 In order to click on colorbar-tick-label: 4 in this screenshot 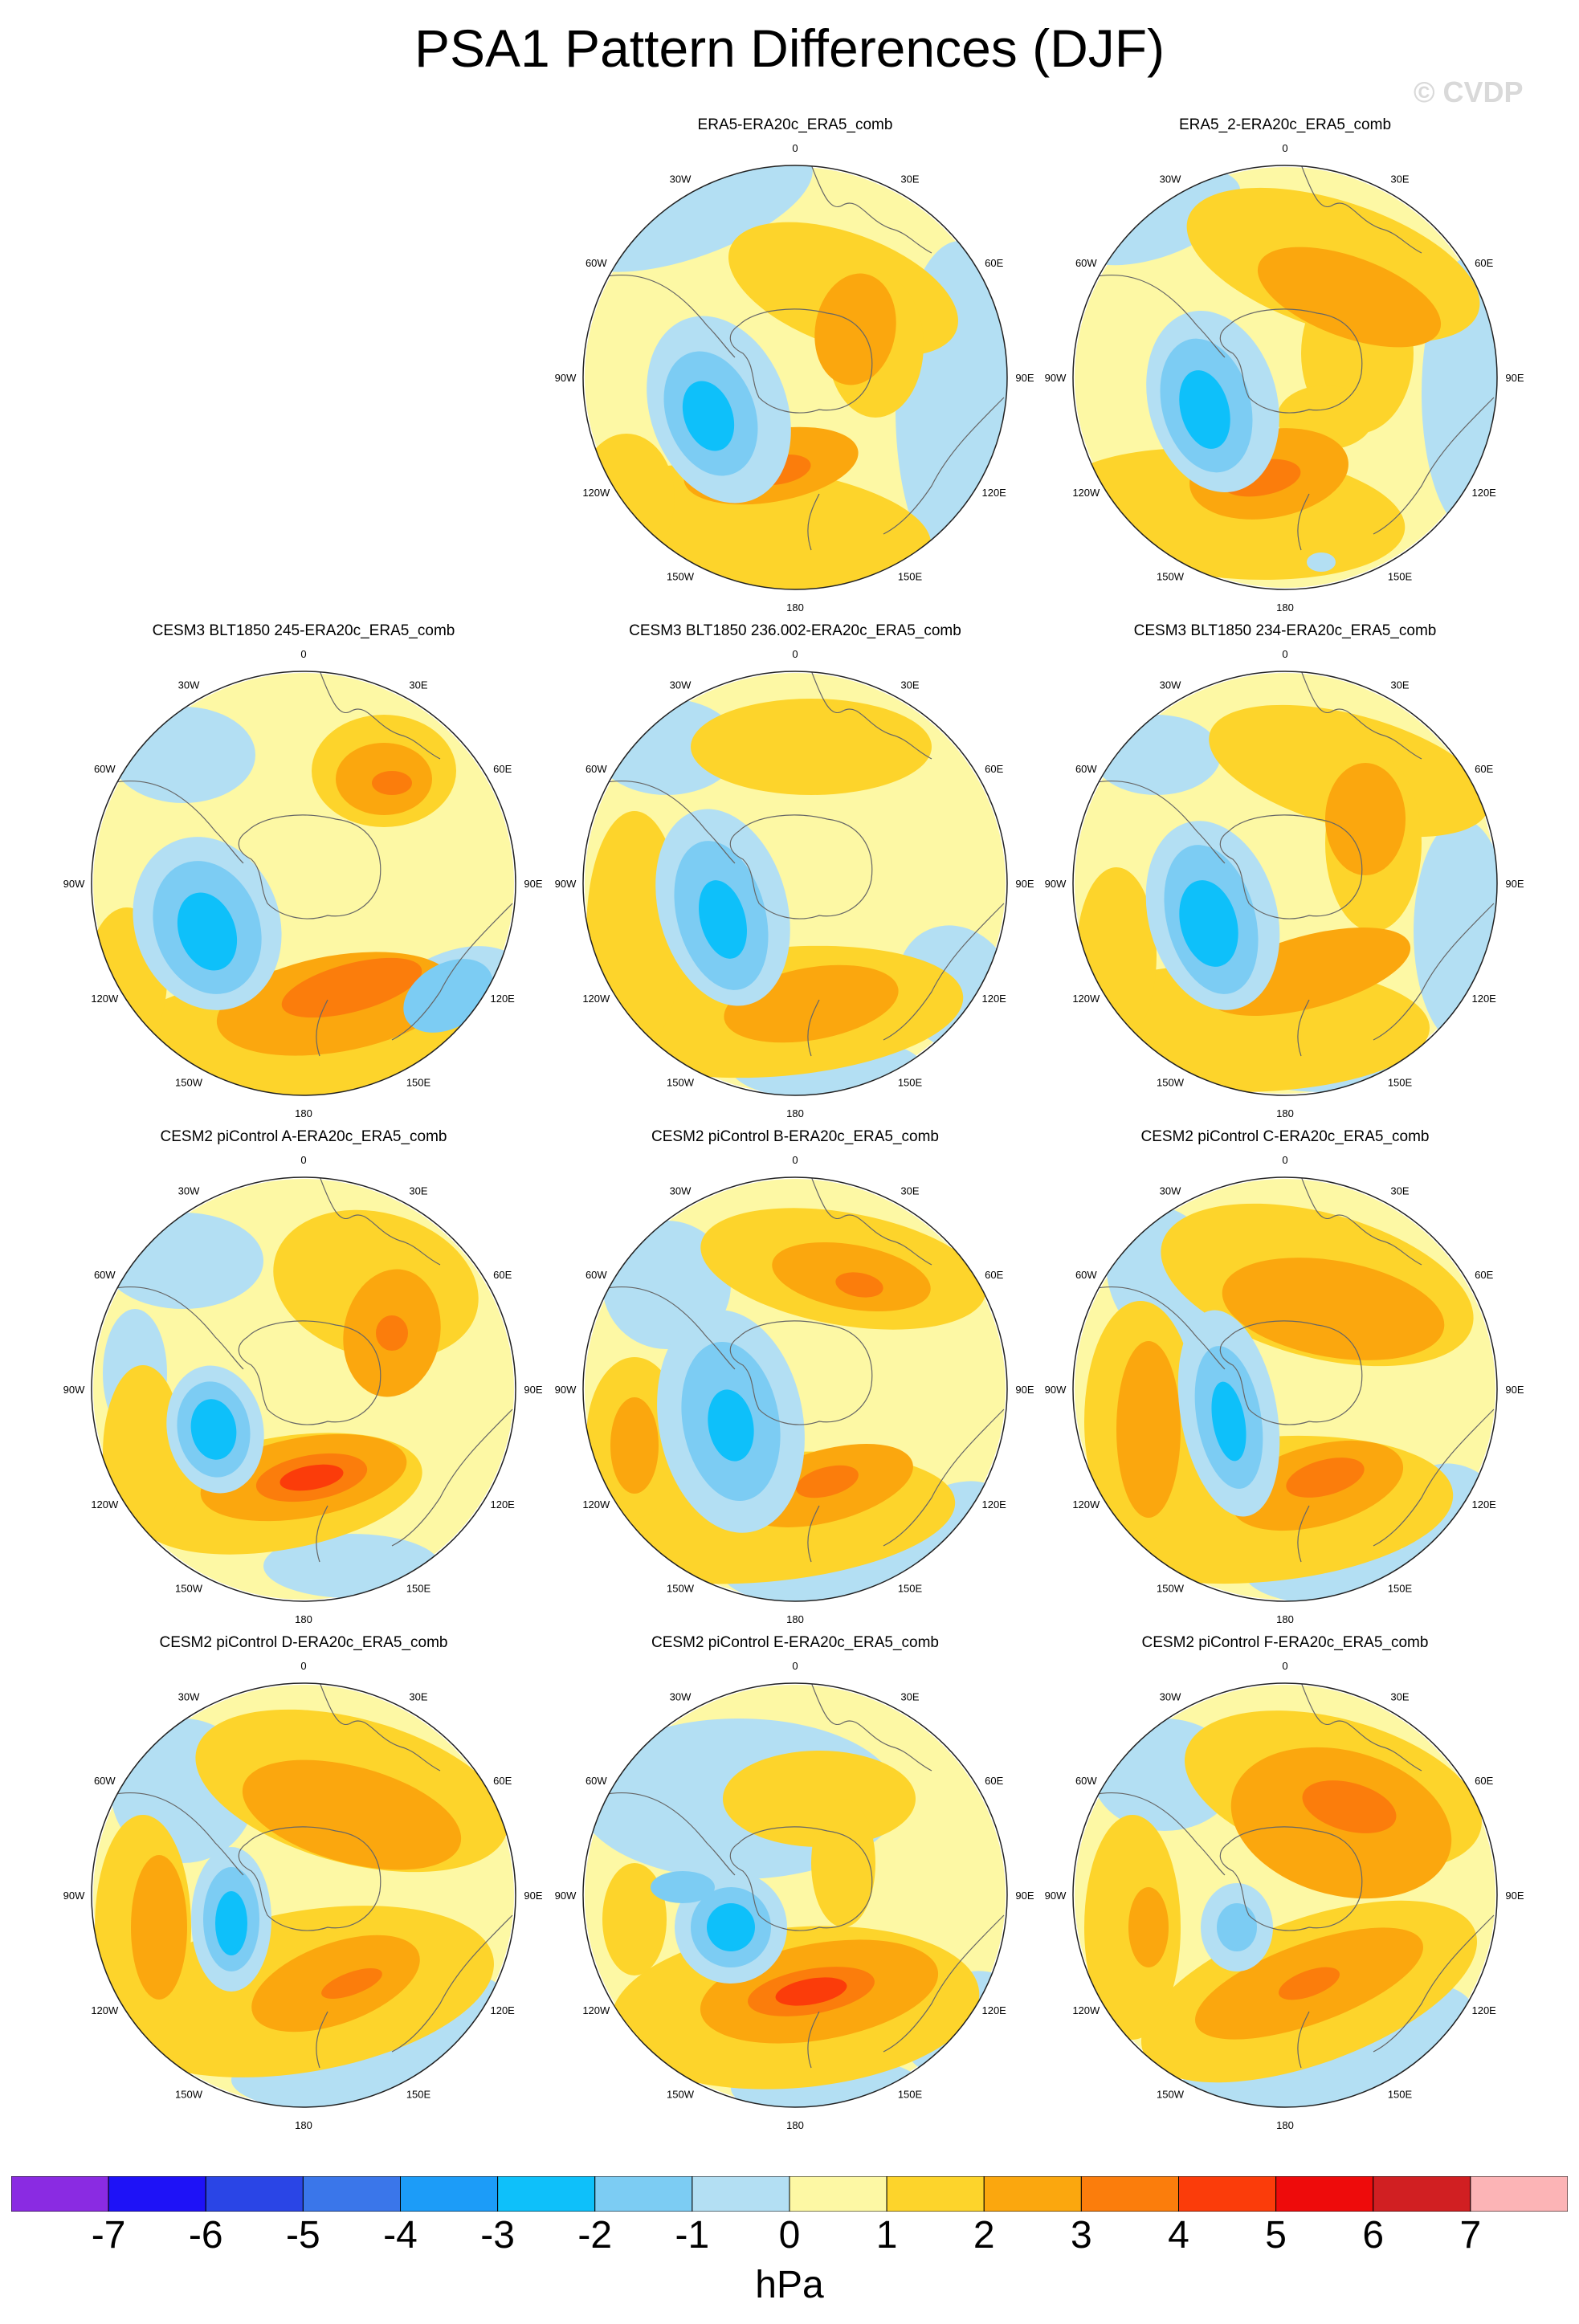, I will do `click(1178, 2235)`.